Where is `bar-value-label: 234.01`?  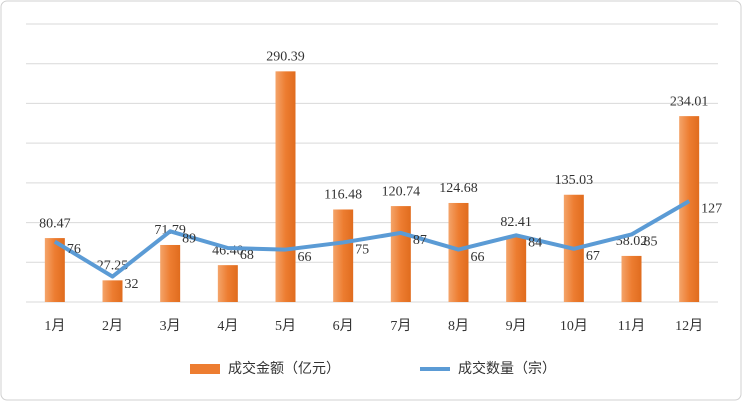 bar-value-label: 234.01 is located at coordinates (689, 101).